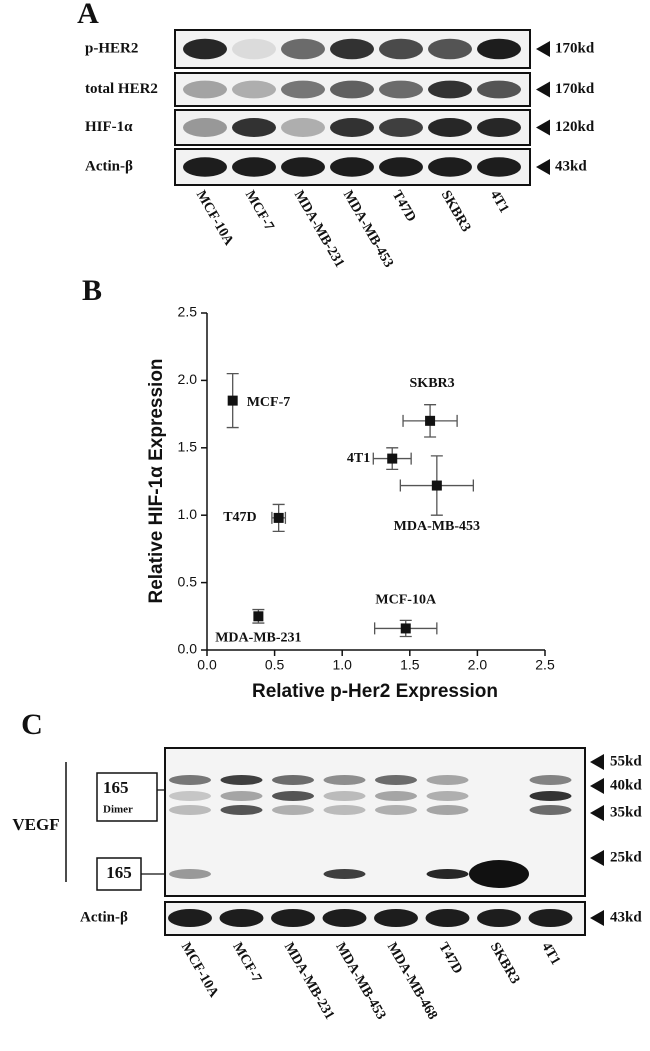 Image resolution: width=650 pixels, height=1051 pixels. I want to click on lane-label: MDA-MB-231, so click(319, 229).